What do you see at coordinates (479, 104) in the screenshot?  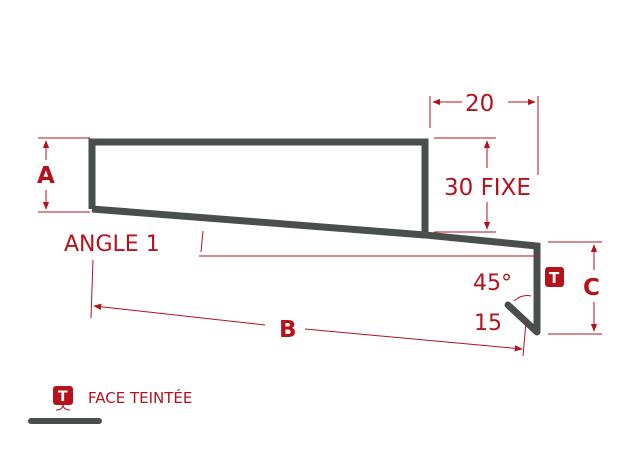 I see `label-top-width: 20` at bounding box center [479, 104].